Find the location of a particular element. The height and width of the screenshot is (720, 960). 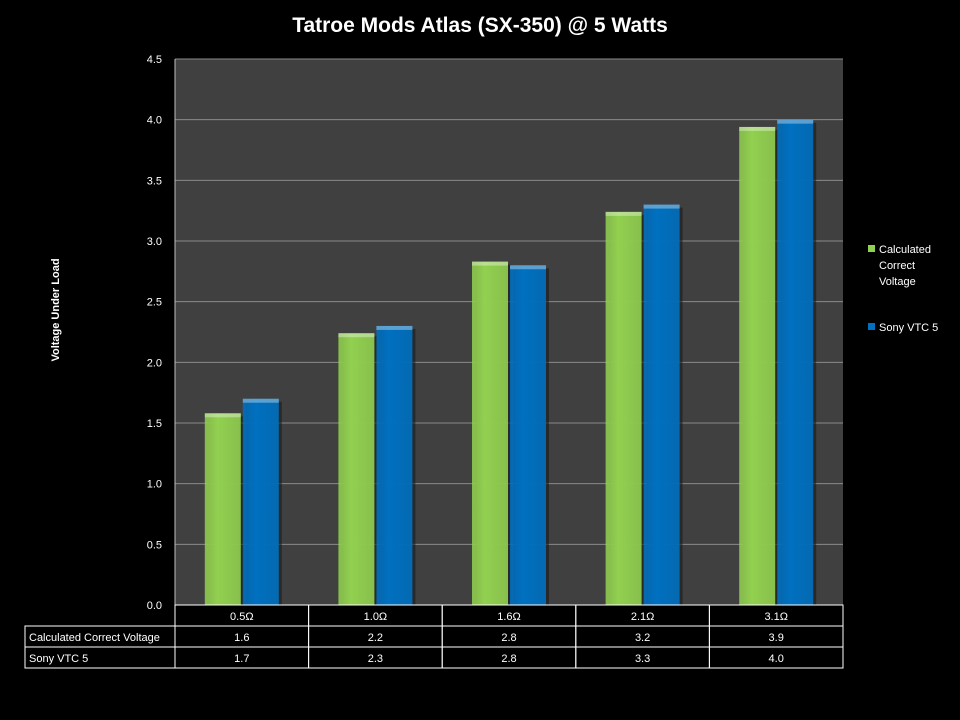

legend-label: Calculated is located at coordinates (905, 250).